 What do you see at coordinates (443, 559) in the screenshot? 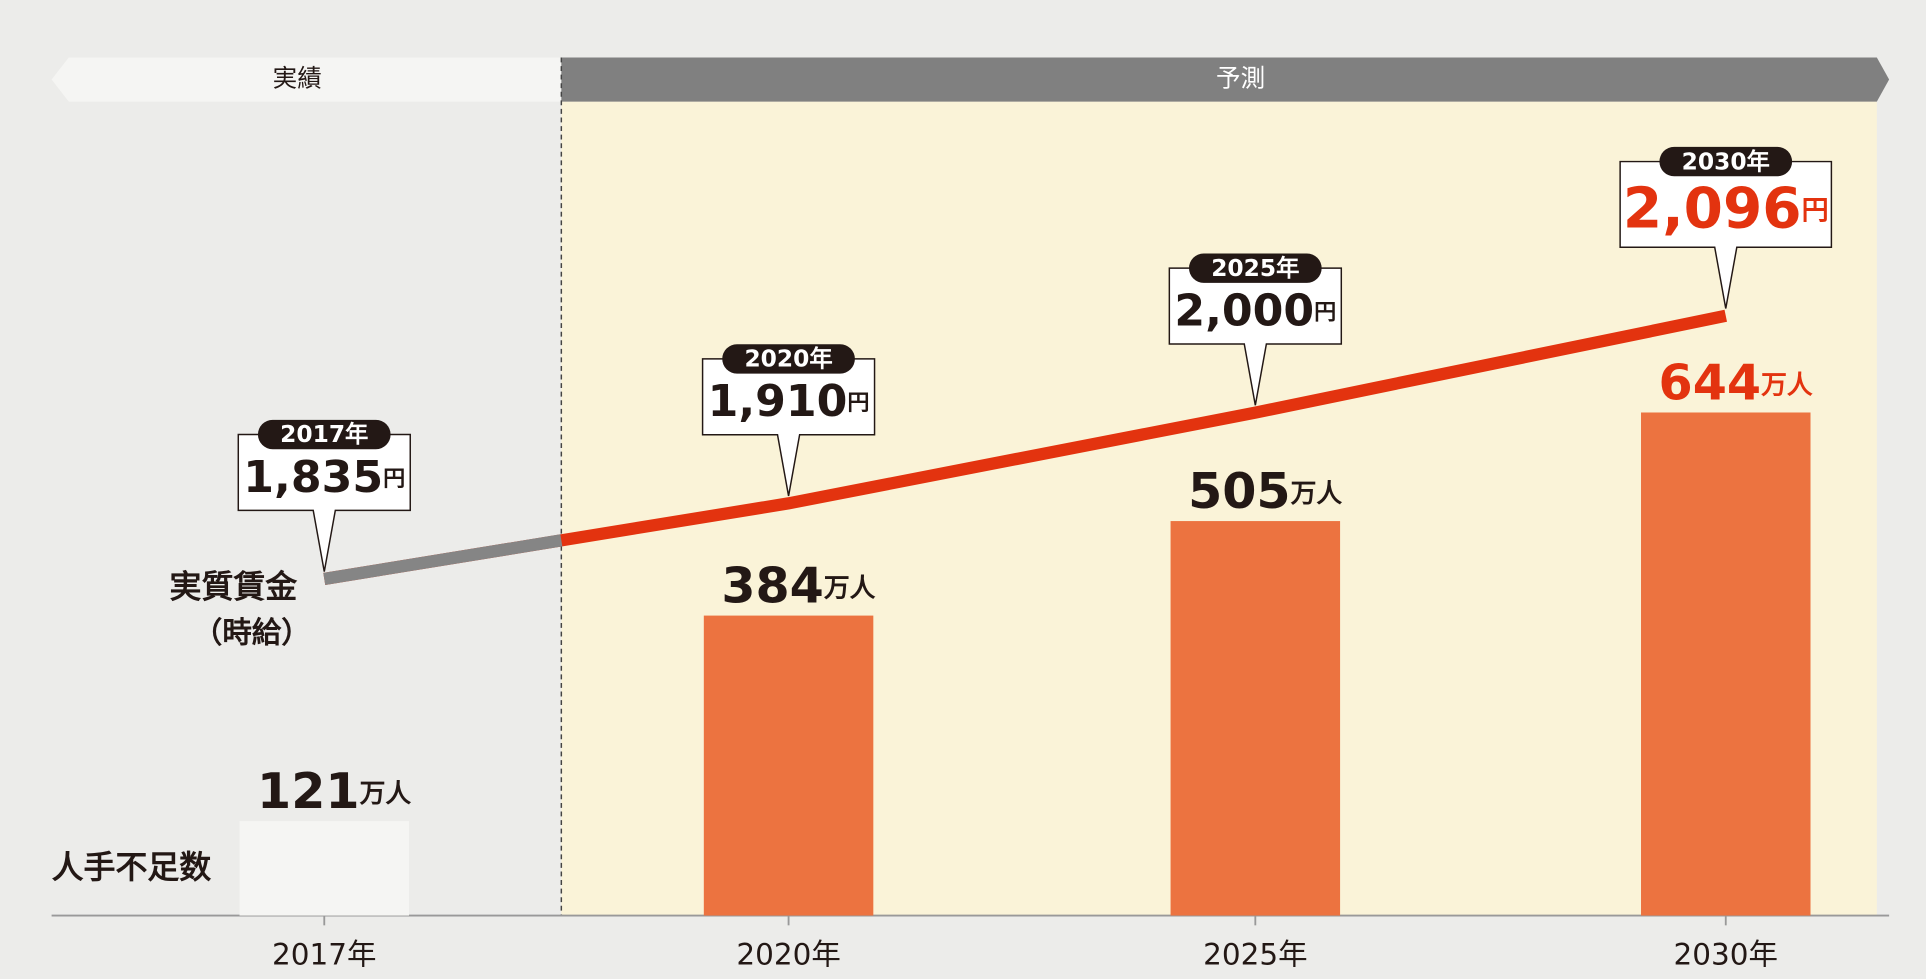
I see `line-actual-part` at bounding box center [443, 559].